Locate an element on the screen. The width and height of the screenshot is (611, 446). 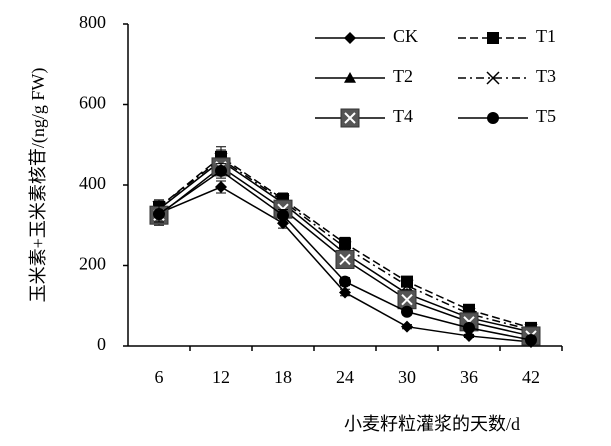
x-tick-label: 18 is located at coordinates (283, 377).